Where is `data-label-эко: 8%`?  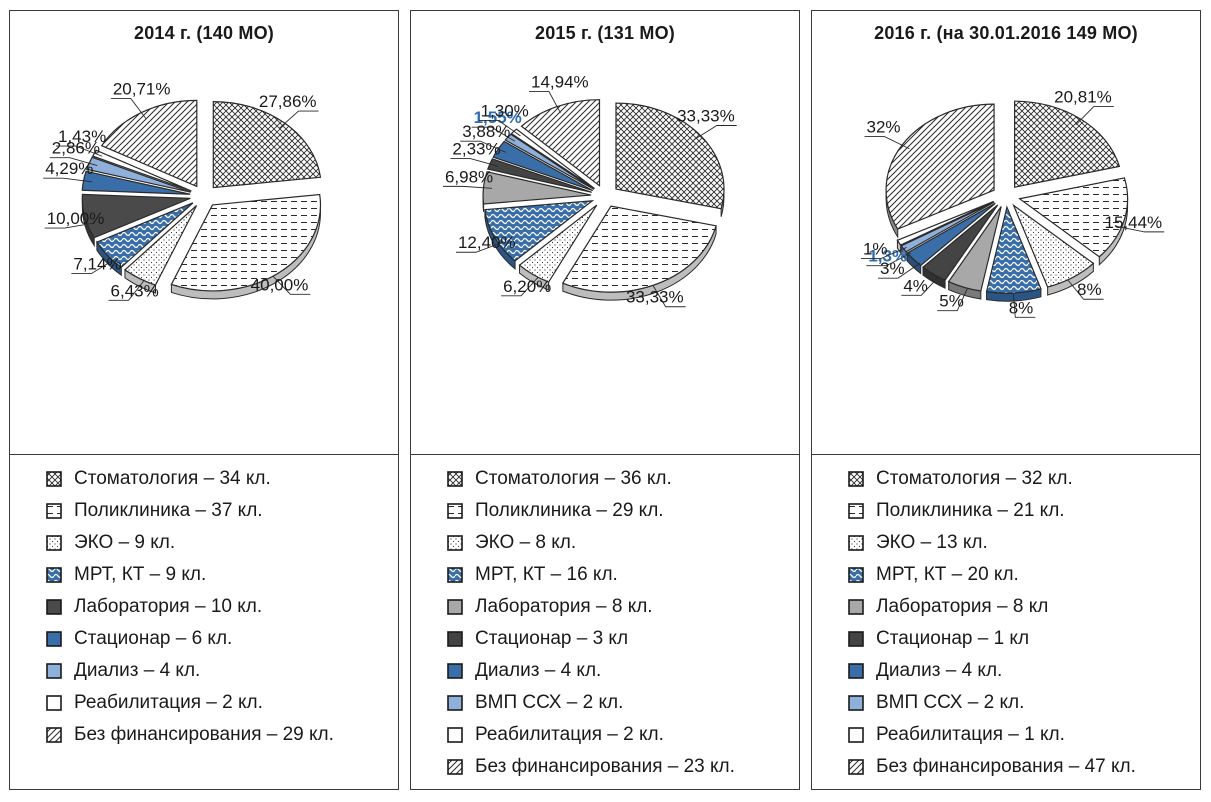
data-label-эко: 8% is located at coordinates (1089, 289).